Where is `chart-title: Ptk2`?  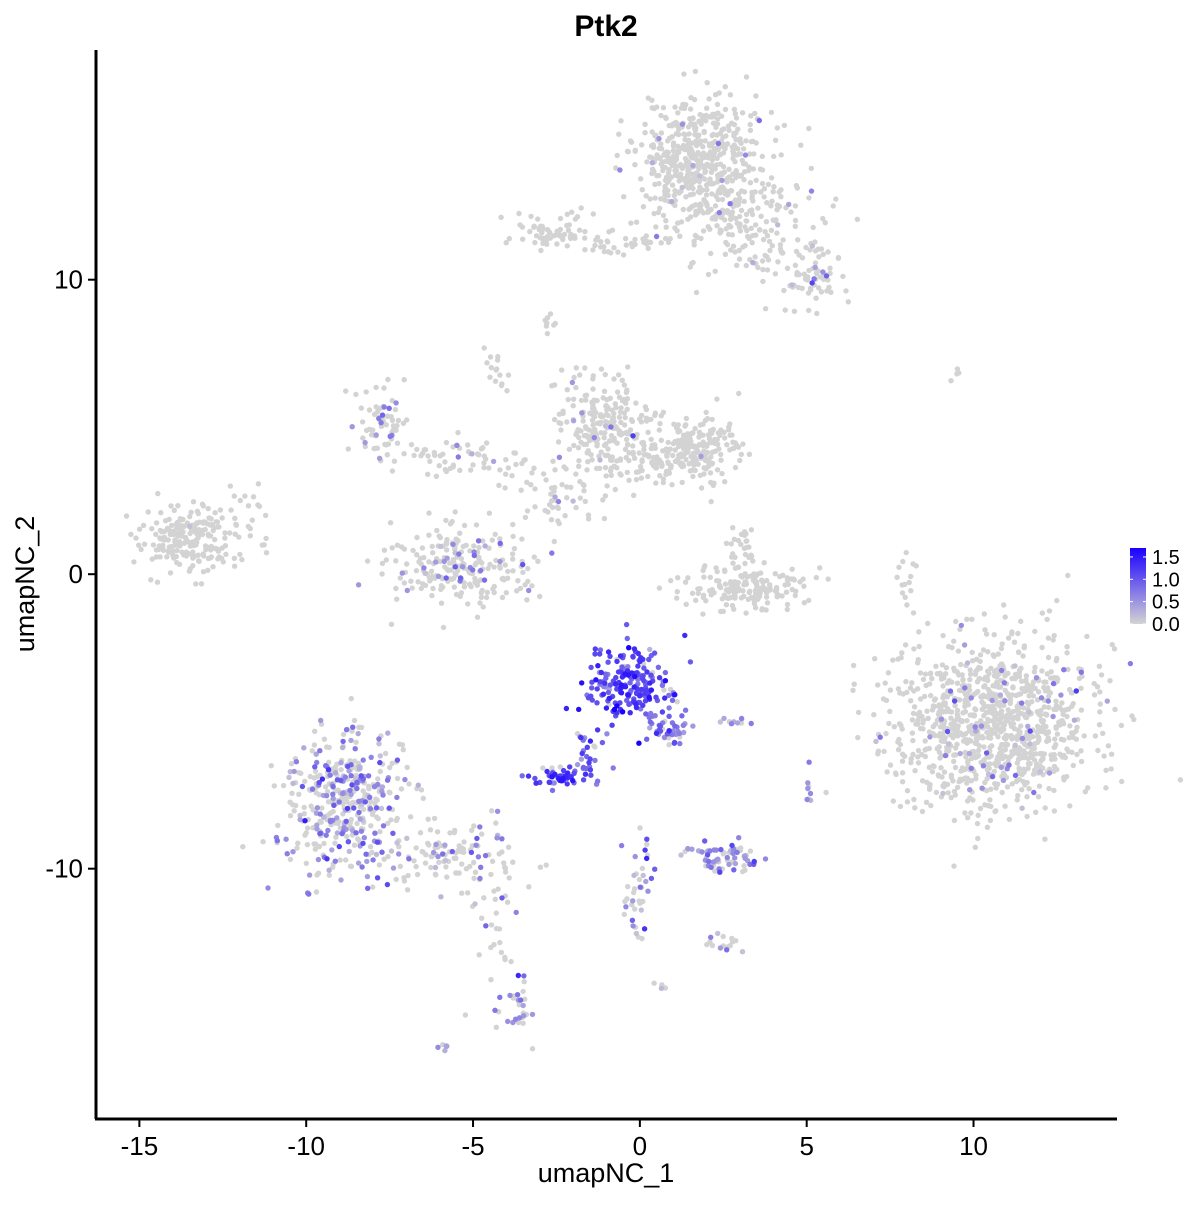 chart-title: Ptk2 is located at coordinates (605, 26).